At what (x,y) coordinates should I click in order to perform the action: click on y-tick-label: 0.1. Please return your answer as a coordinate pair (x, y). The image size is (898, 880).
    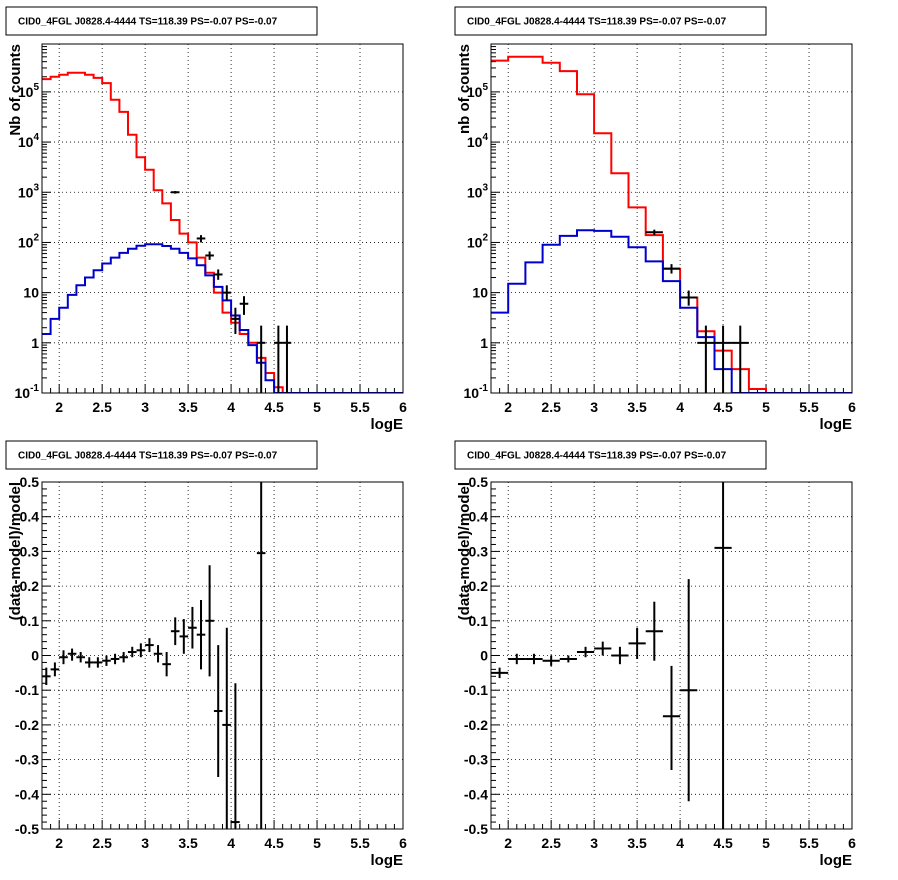
    Looking at the image, I should click on (30, 621).